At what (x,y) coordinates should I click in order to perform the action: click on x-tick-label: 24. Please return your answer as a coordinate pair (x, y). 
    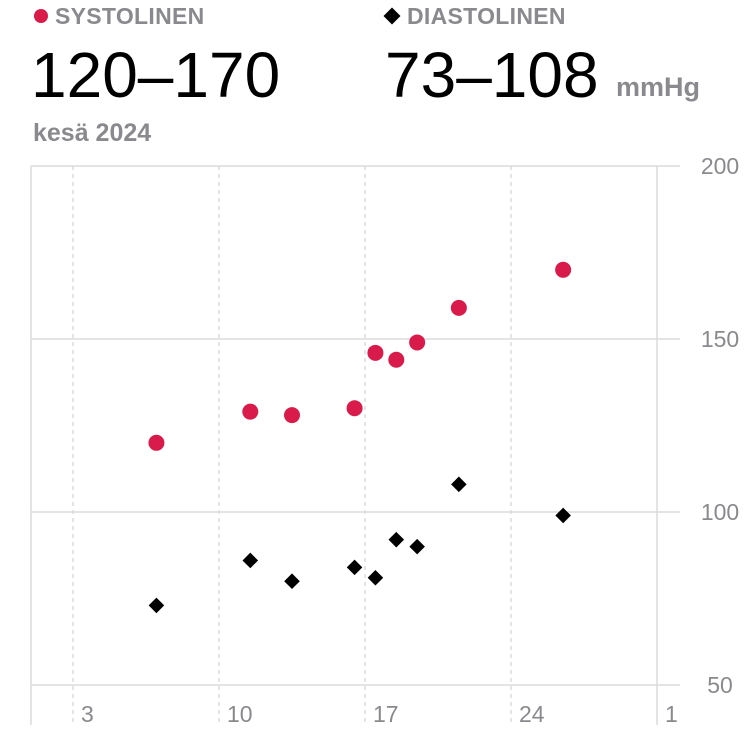
    Looking at the image, I should click on (532, 714).